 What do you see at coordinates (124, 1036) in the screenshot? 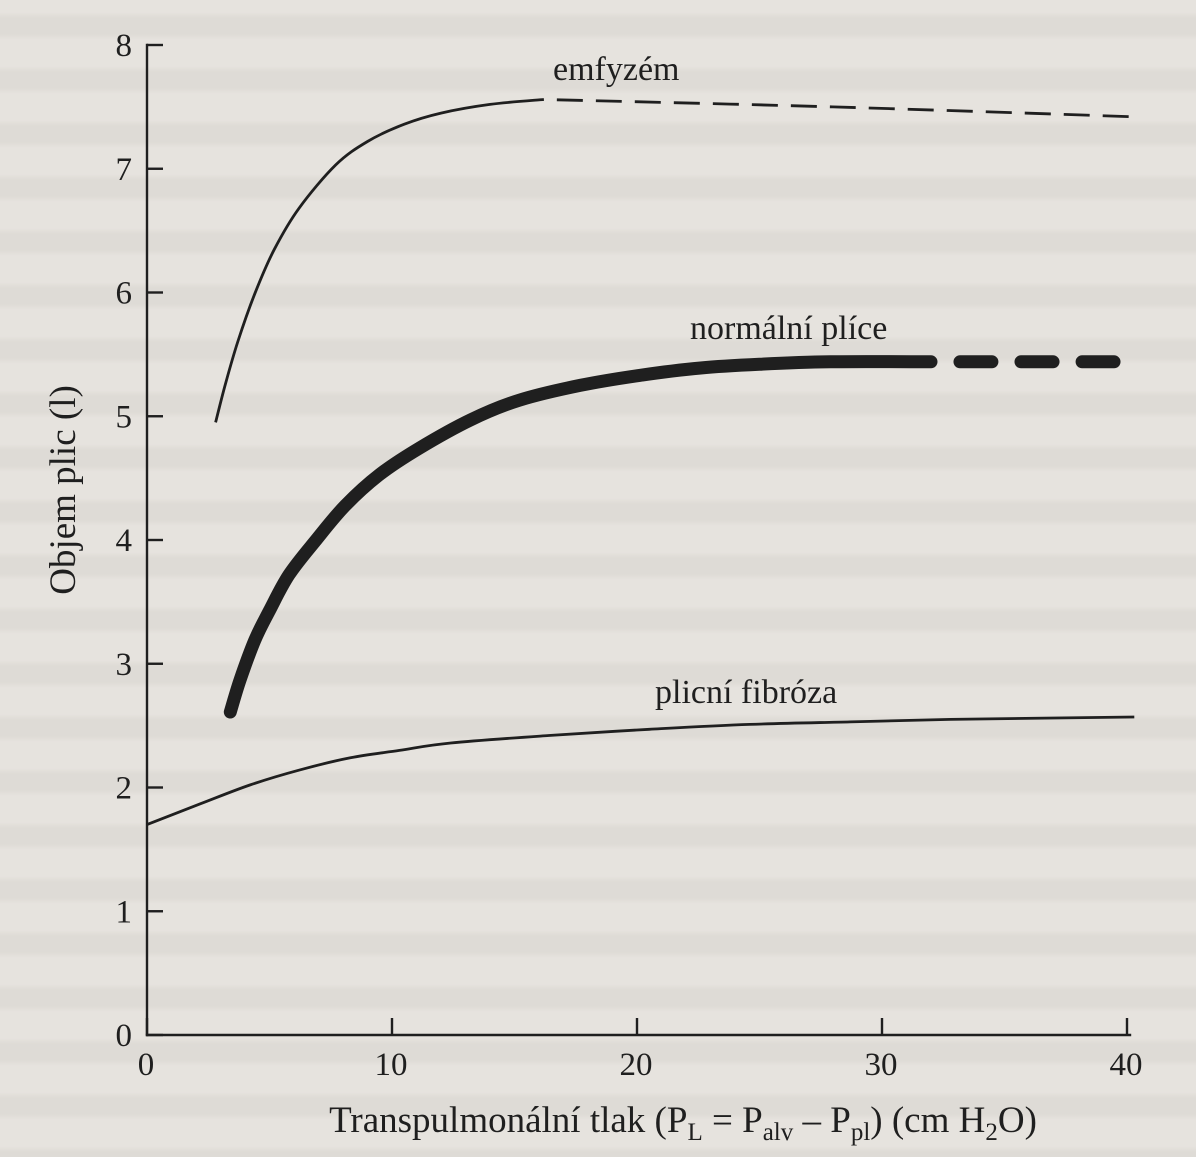
I see `y-tick-label-0: 0` at bounding box center [124, 1036].